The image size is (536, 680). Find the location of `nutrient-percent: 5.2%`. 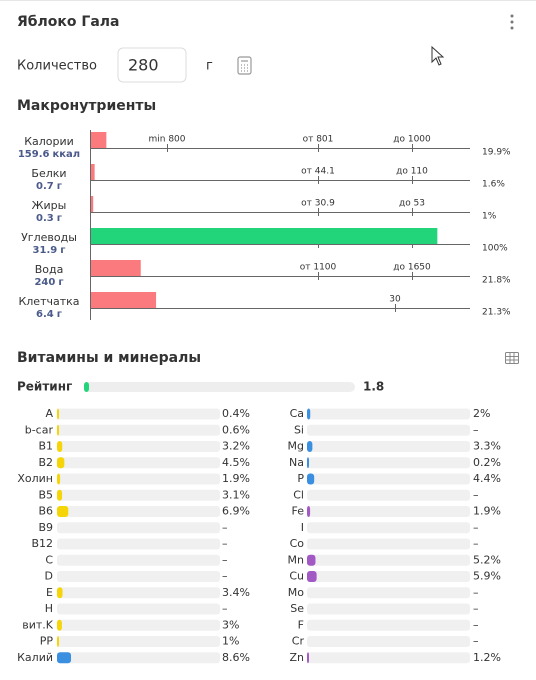

nutrient-percent: 5.2% is located at coordinates (487, 559).